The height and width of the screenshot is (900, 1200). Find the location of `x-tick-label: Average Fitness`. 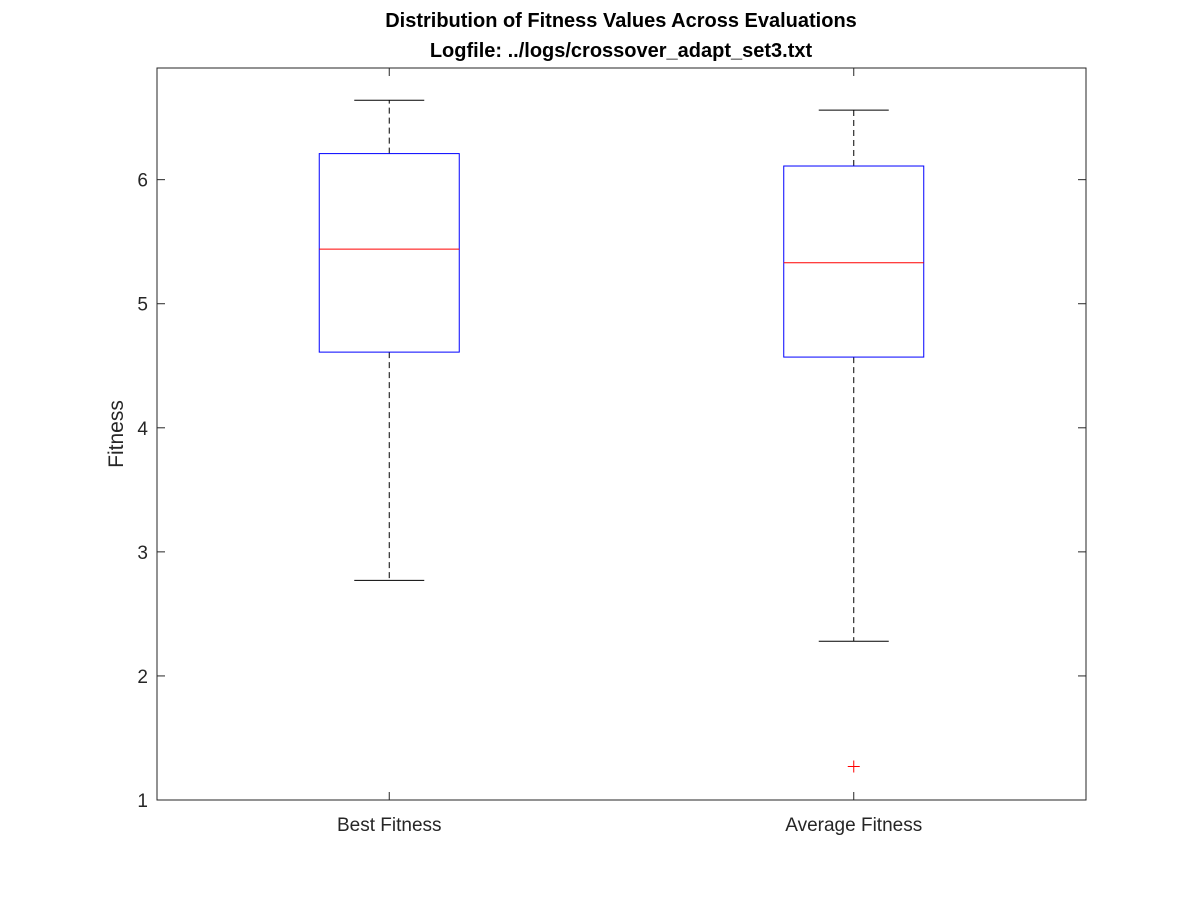

x-tick-label: Average Fitness is located at coordinates (853, 825).